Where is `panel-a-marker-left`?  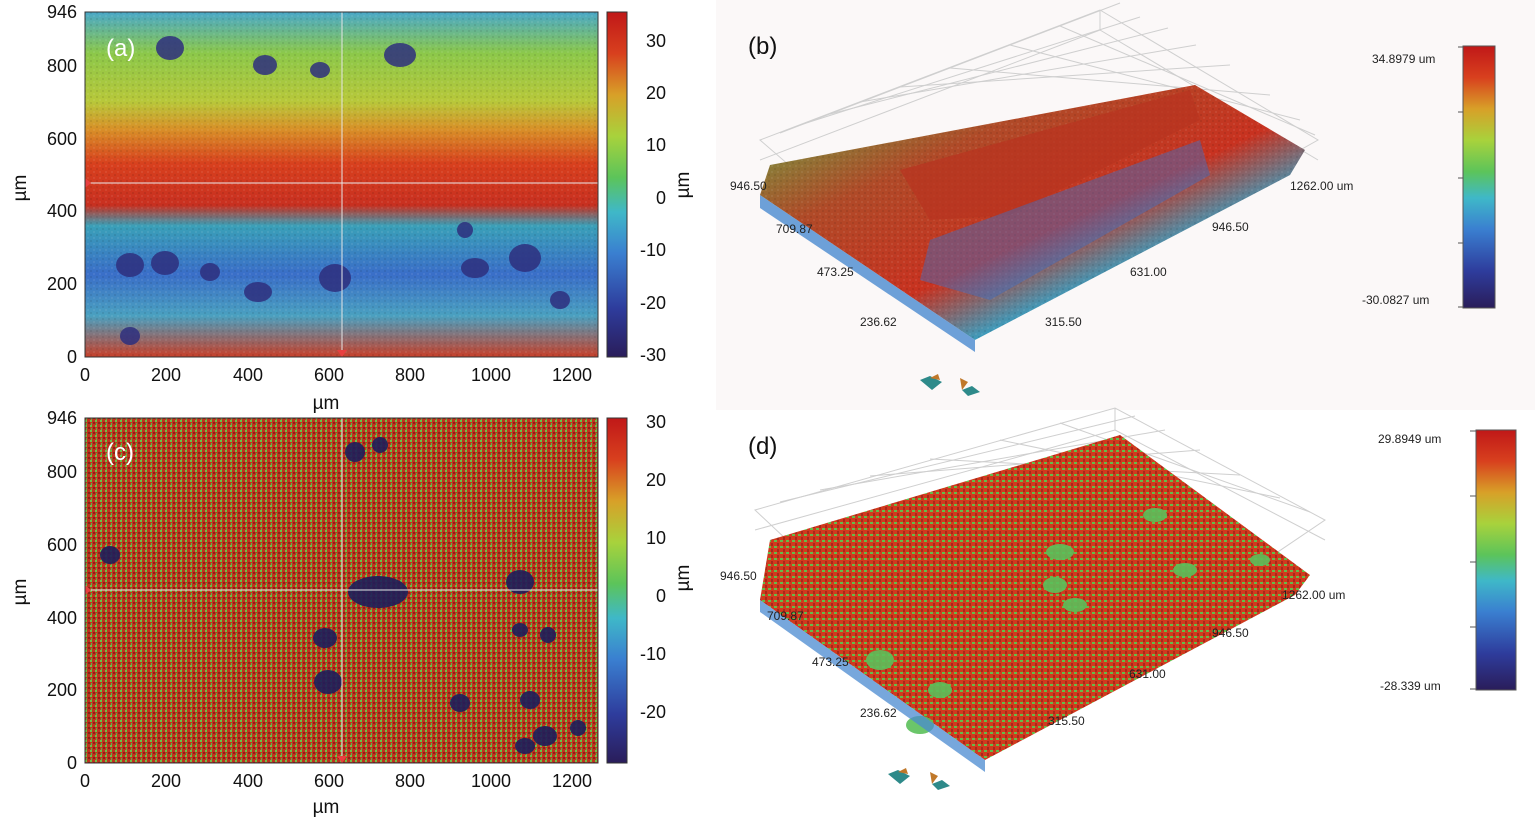 panel-a-marker-left is located at coordinates (88, 183).